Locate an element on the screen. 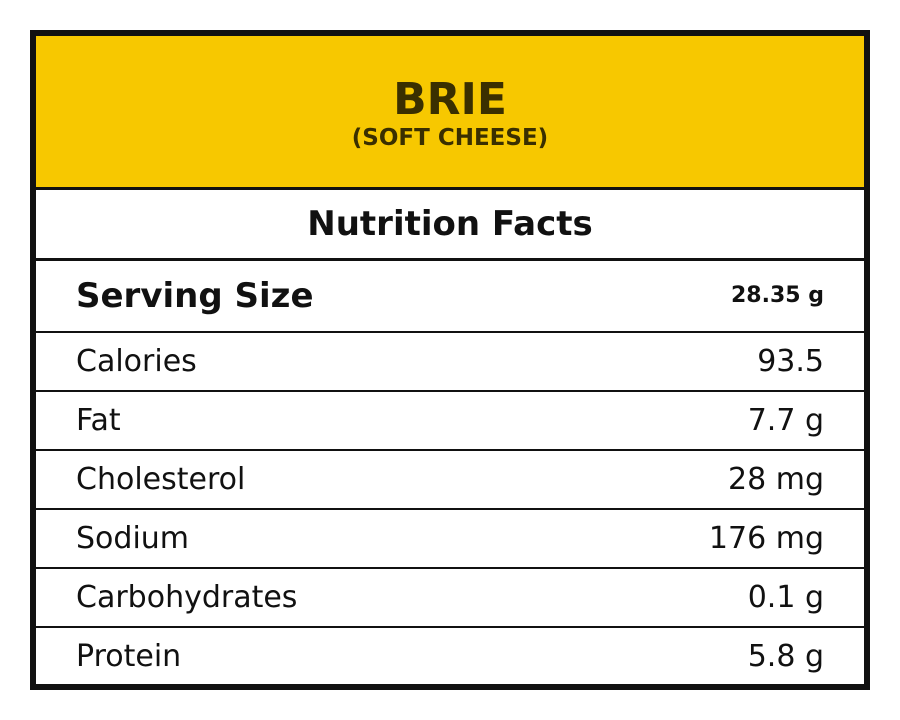 The height and width of the screenshot is (720, 900). subtitle: (SOFT CHEESE) is located at coordinates (450, 138).